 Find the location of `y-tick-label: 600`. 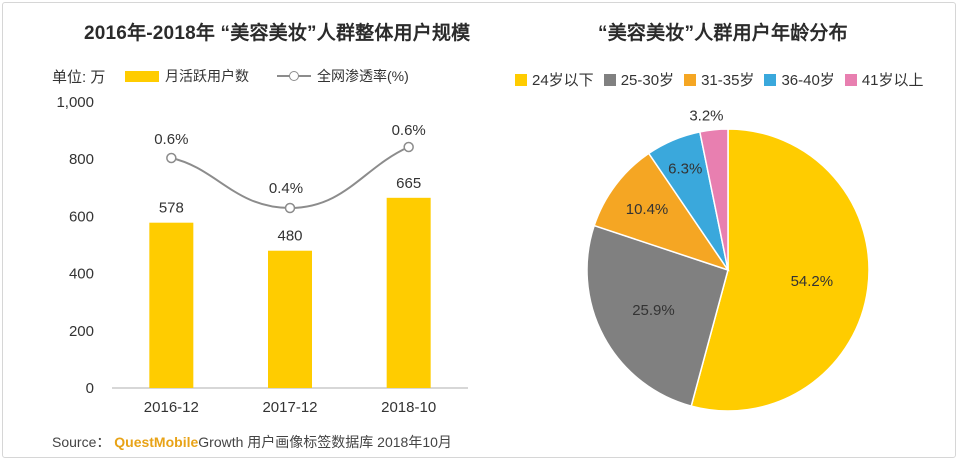

y-tick-label: 600 is located at coordinates (81, 216).